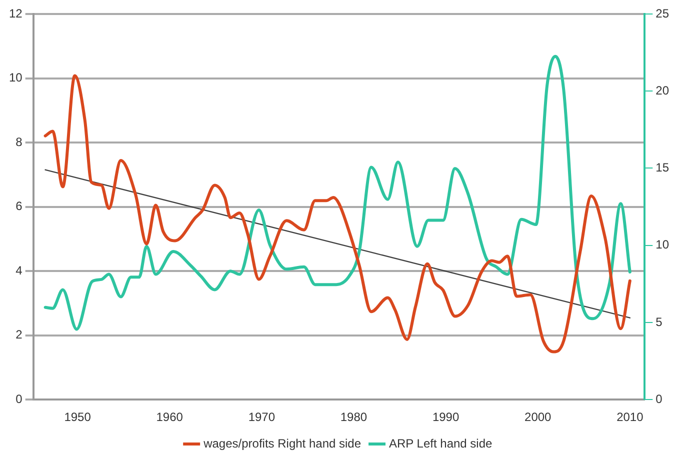  I want to click on y2-tick-label: 20, so click(663, 90).